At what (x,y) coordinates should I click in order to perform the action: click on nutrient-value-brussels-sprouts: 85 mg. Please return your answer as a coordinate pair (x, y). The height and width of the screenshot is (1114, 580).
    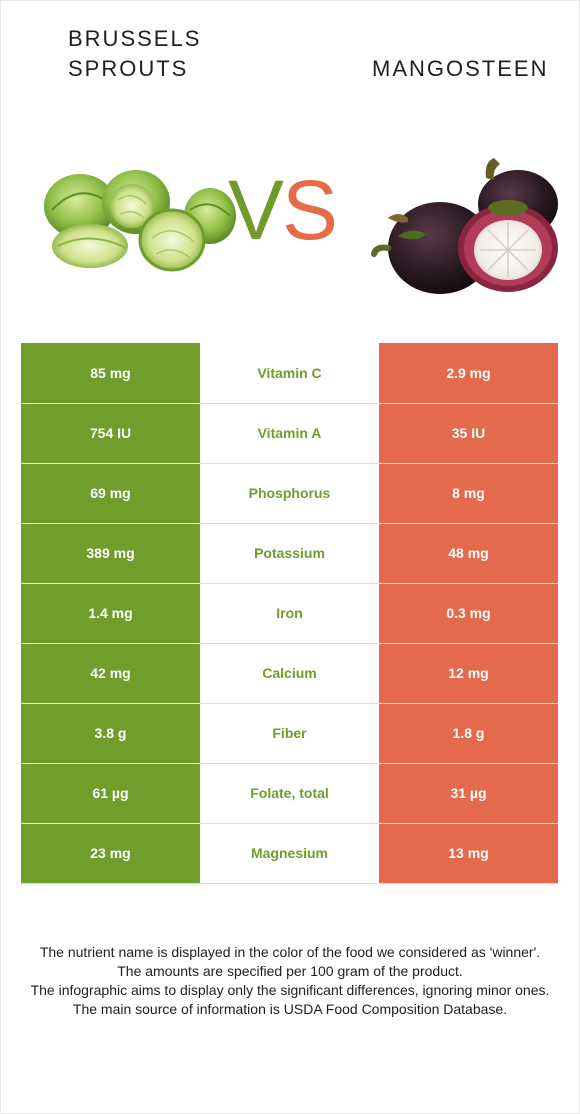
    Looking at the image, I should click on (110, 373).